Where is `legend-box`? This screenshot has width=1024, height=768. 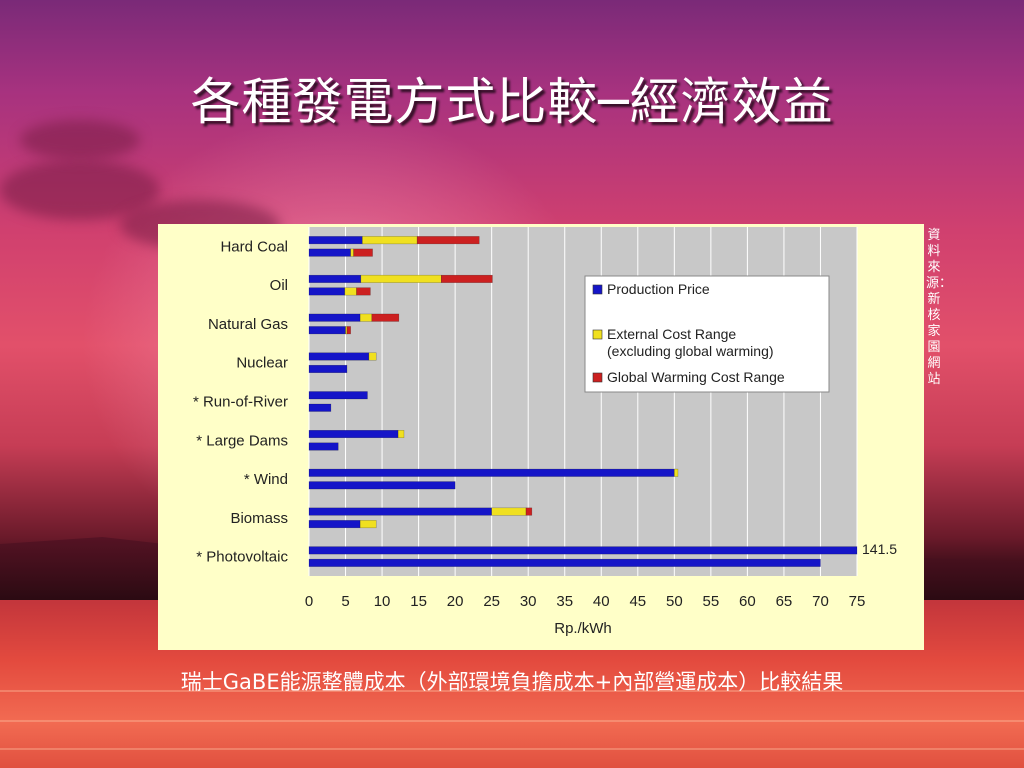
legend-box is located at coordinates (707, 334).